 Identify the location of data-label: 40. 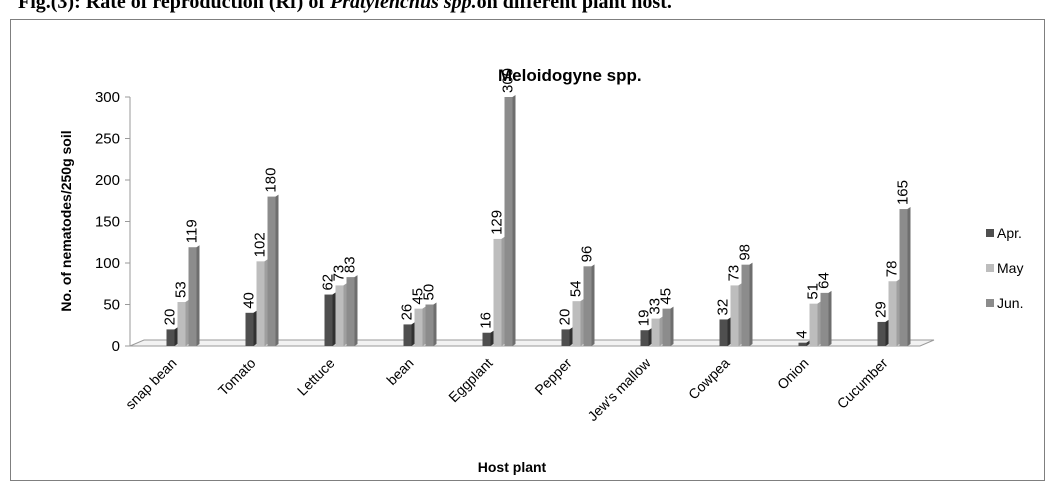
(249, 300).